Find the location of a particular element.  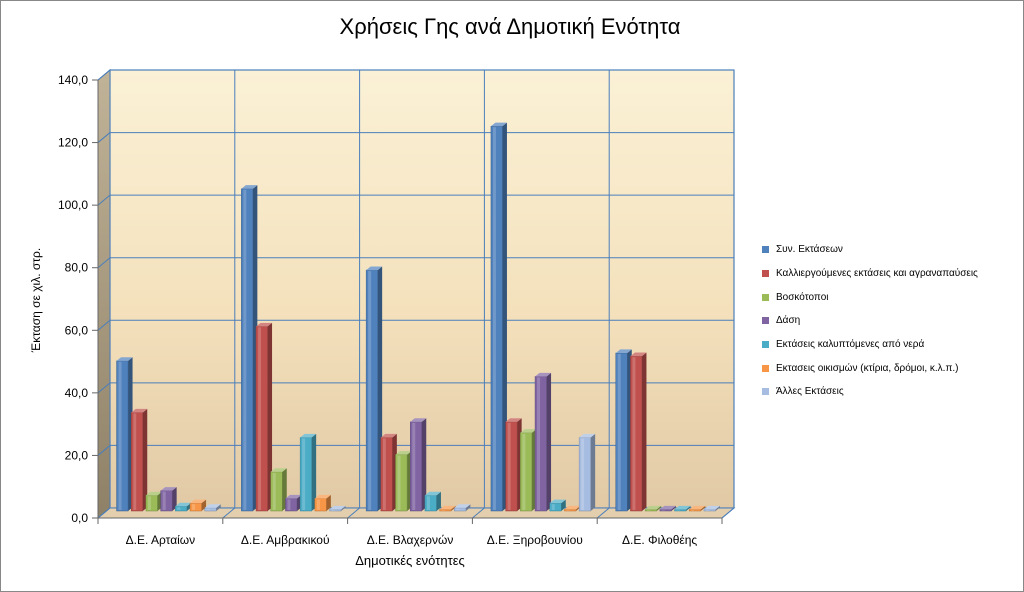

x-tick-label: Δ.Ε. Βλαχερνών is located at coordinates (410, 540).